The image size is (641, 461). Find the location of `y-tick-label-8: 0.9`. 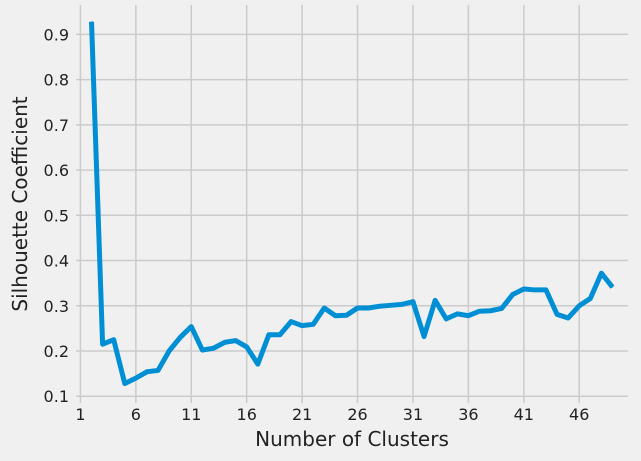

y-tick-label-8: 0.9 is located at coordinates (56, 34).